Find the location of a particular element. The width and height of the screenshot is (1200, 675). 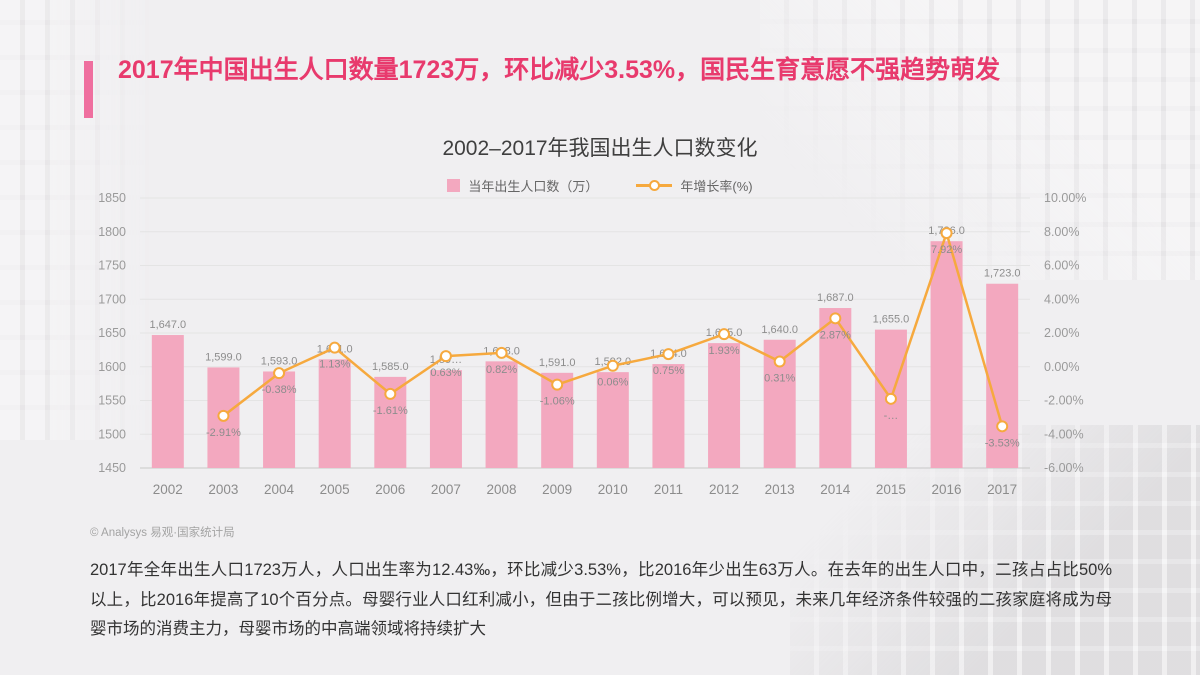

svg-text: 1,640.0 is located at coordinates (779, 330).